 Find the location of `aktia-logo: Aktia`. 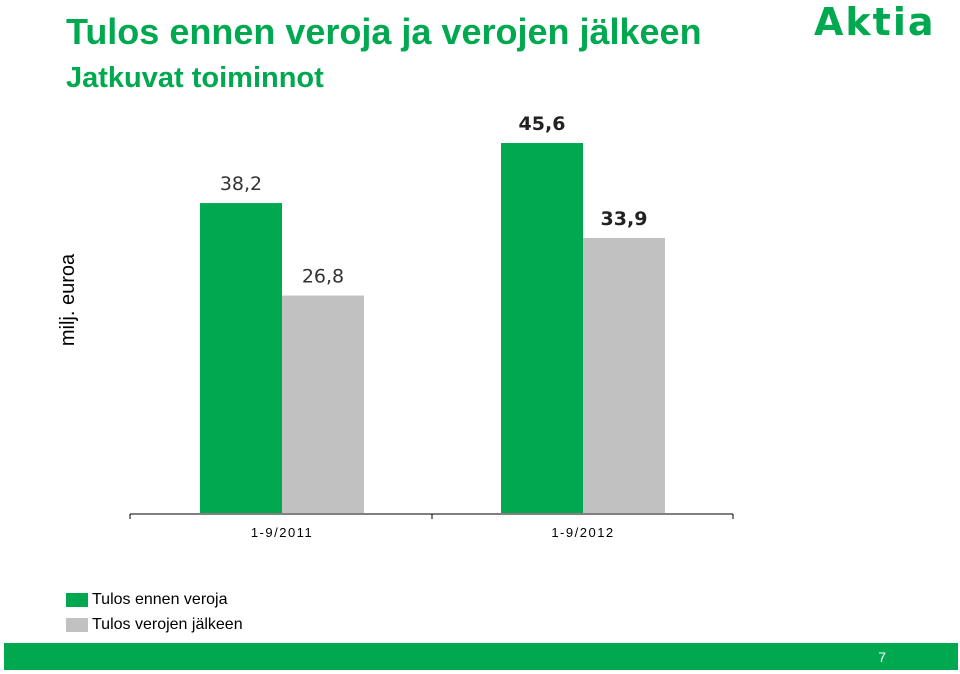

aktia-logo: Aktia is located at coordinates (875, 22).